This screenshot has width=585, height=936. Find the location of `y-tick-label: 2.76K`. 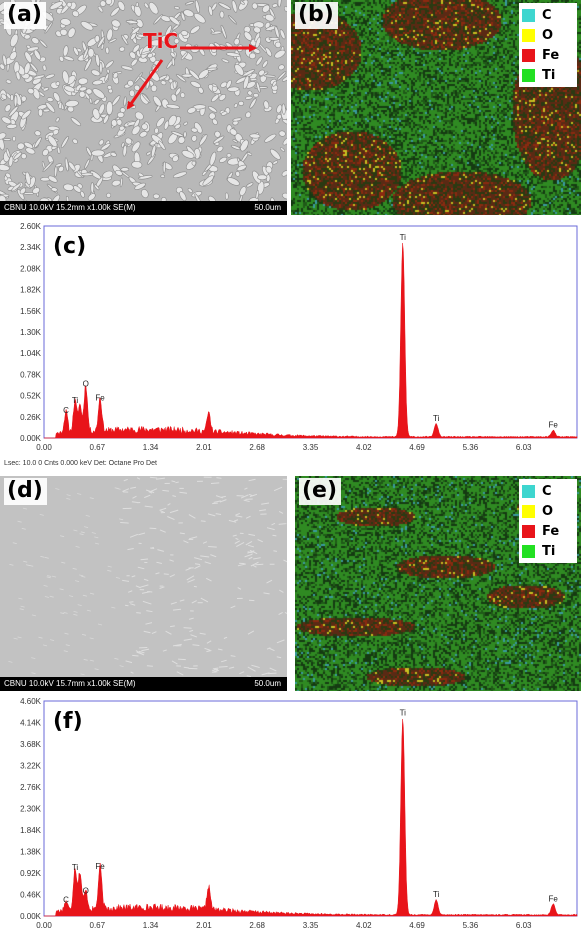

y-tick-label: 2.76K is located at coordinates (31, 787).